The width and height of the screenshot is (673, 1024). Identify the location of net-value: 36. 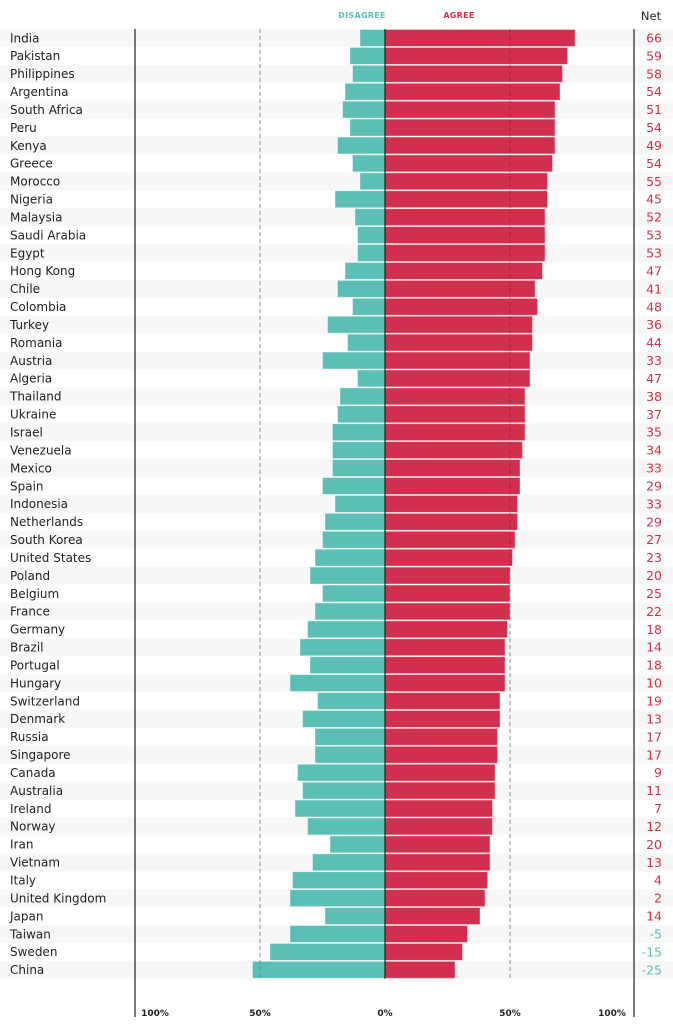
(654, 324).